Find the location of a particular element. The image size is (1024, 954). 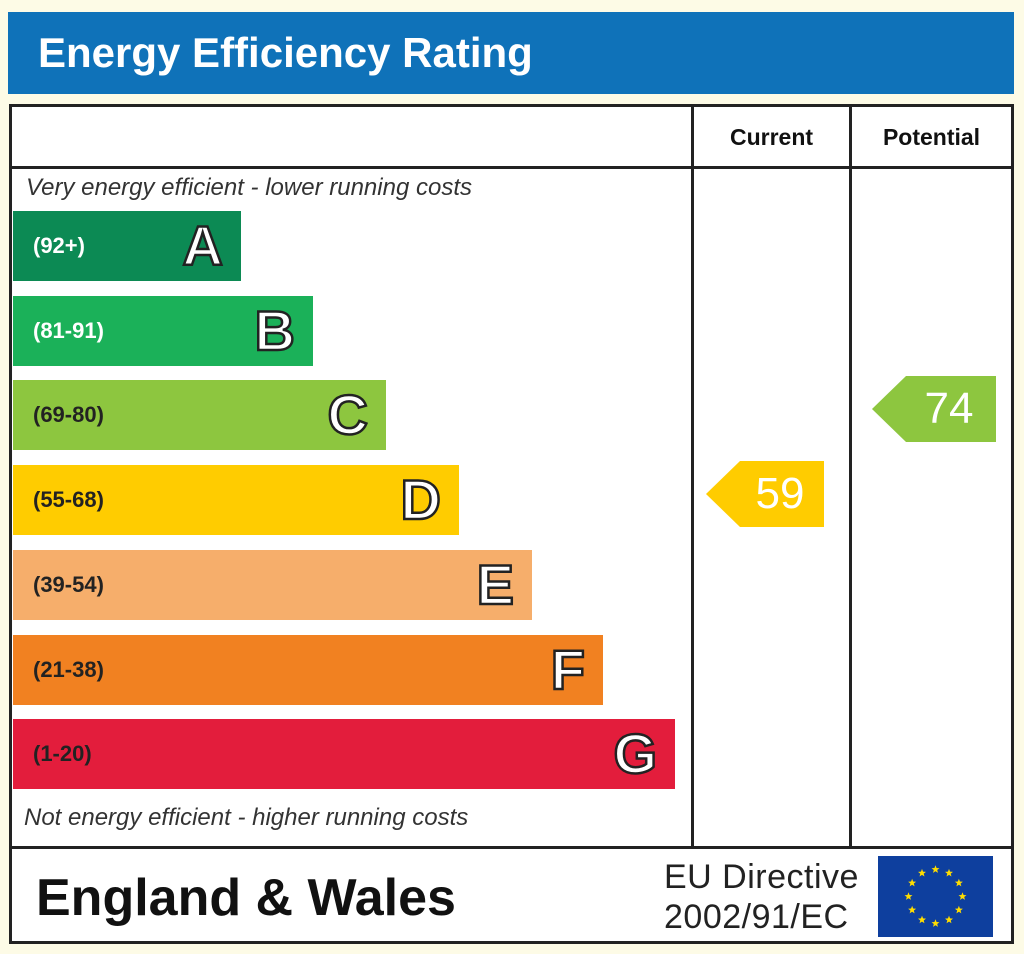

potential-rating-arrow: 74 is located at coordinates (934, 409).